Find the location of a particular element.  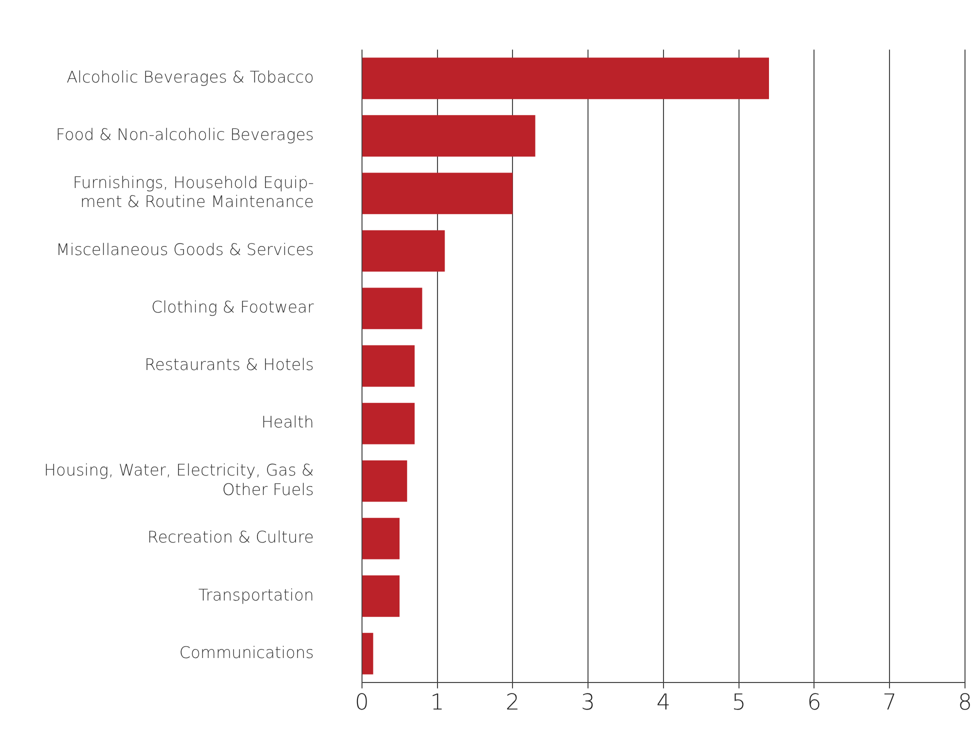

x-tick-label: 8 is located at coordinates (965, 703).